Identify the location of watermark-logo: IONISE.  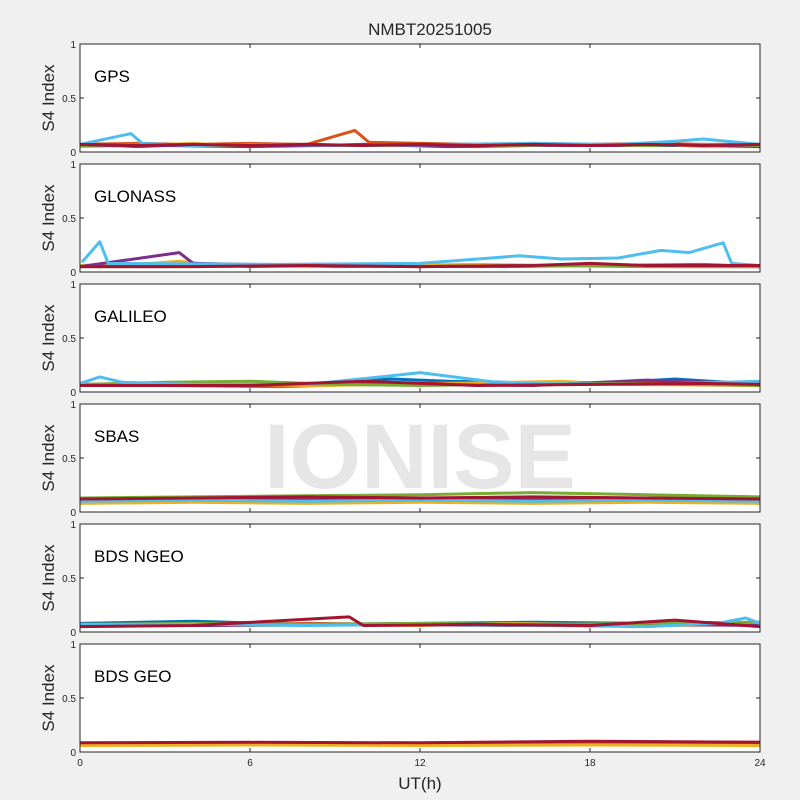
(420, 457).